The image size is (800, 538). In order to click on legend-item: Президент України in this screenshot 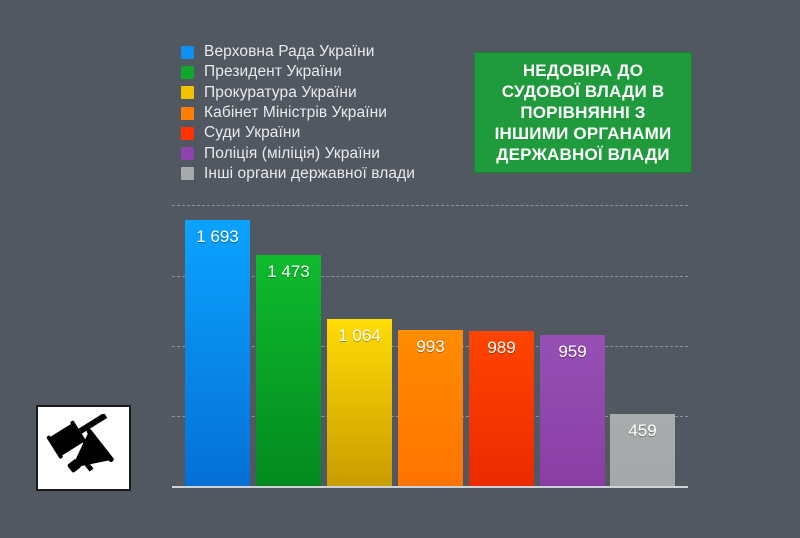, I will do `click(298, 72)`.